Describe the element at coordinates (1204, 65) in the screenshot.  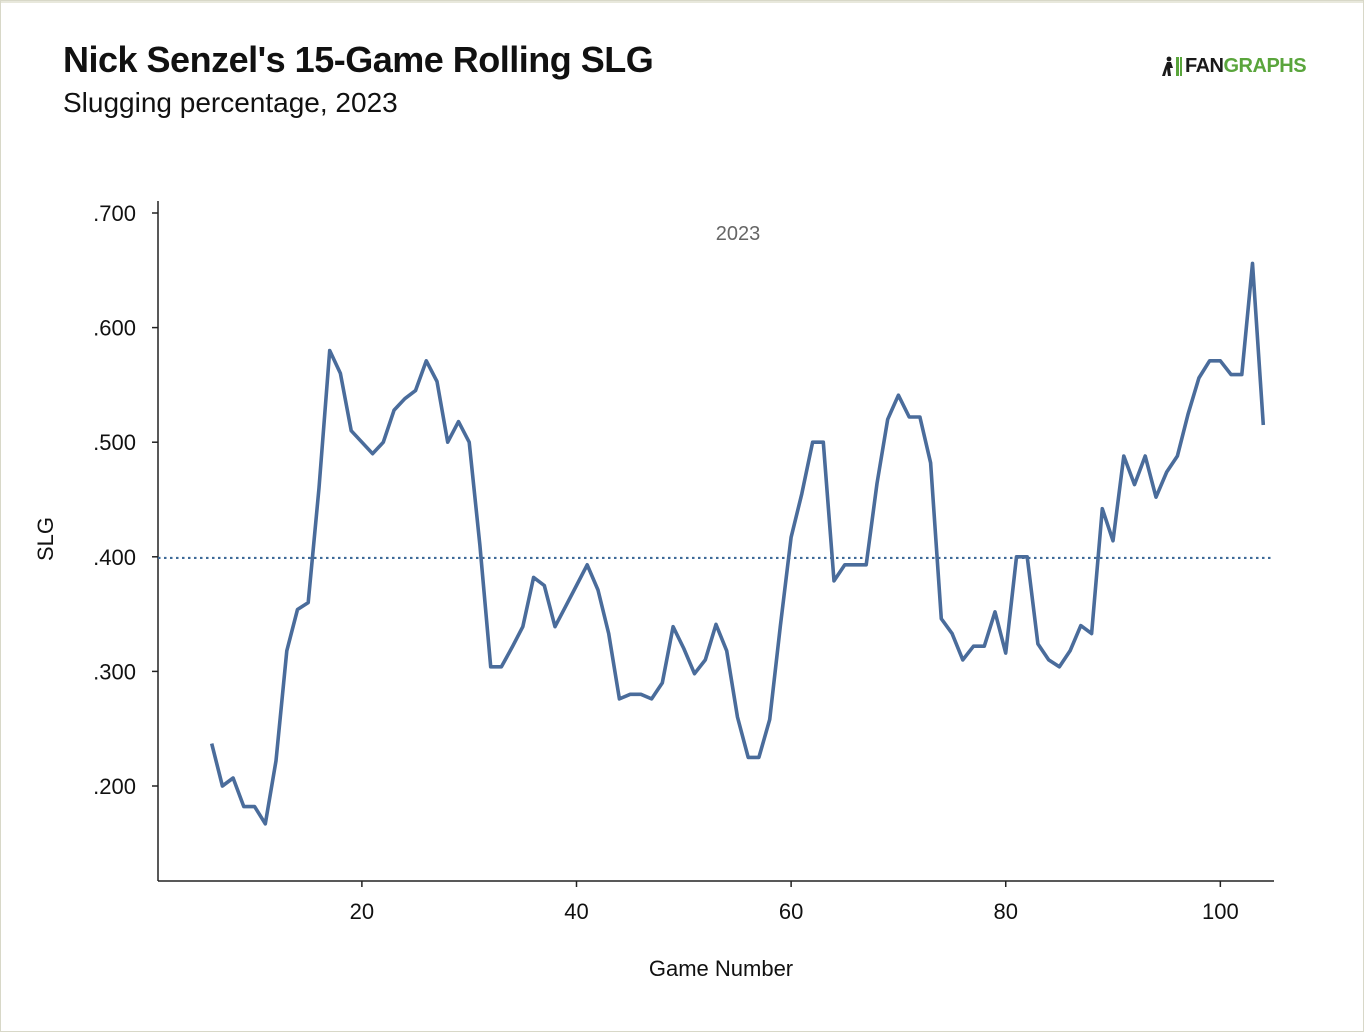
I see `logo-text-fan: FAN` at that location.